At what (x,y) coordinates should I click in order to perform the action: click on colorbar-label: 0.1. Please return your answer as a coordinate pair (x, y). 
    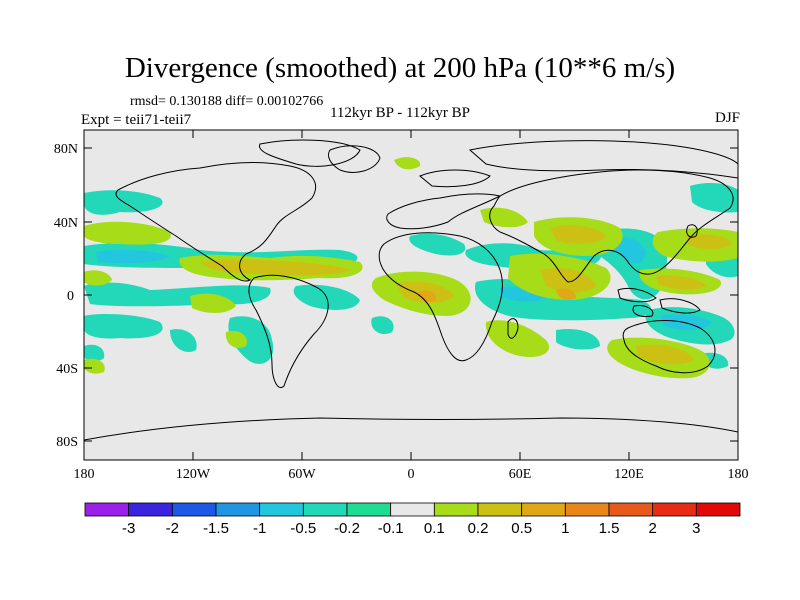
    Looking at the image, I should click on (434, 528).